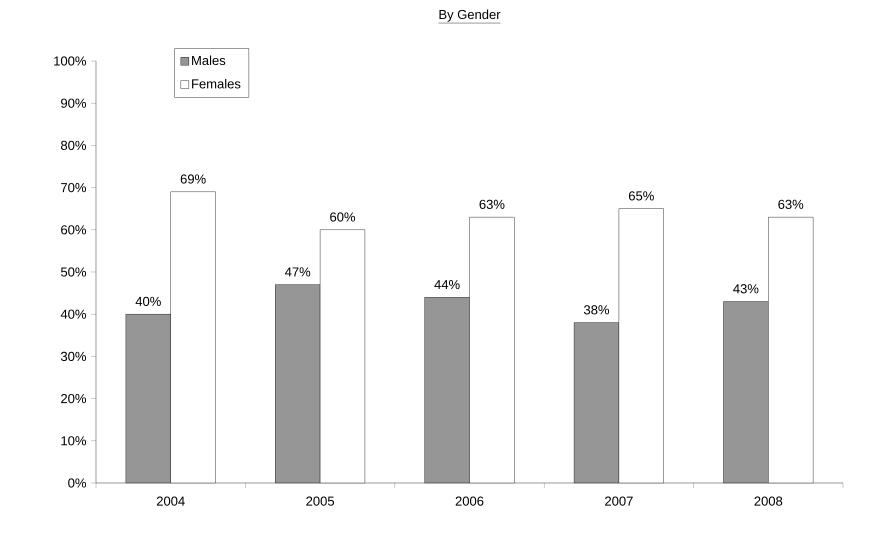  Describe the element at coordinates (70, 61) in the screenshot. I see `y-tick-label: 100%` at that location.